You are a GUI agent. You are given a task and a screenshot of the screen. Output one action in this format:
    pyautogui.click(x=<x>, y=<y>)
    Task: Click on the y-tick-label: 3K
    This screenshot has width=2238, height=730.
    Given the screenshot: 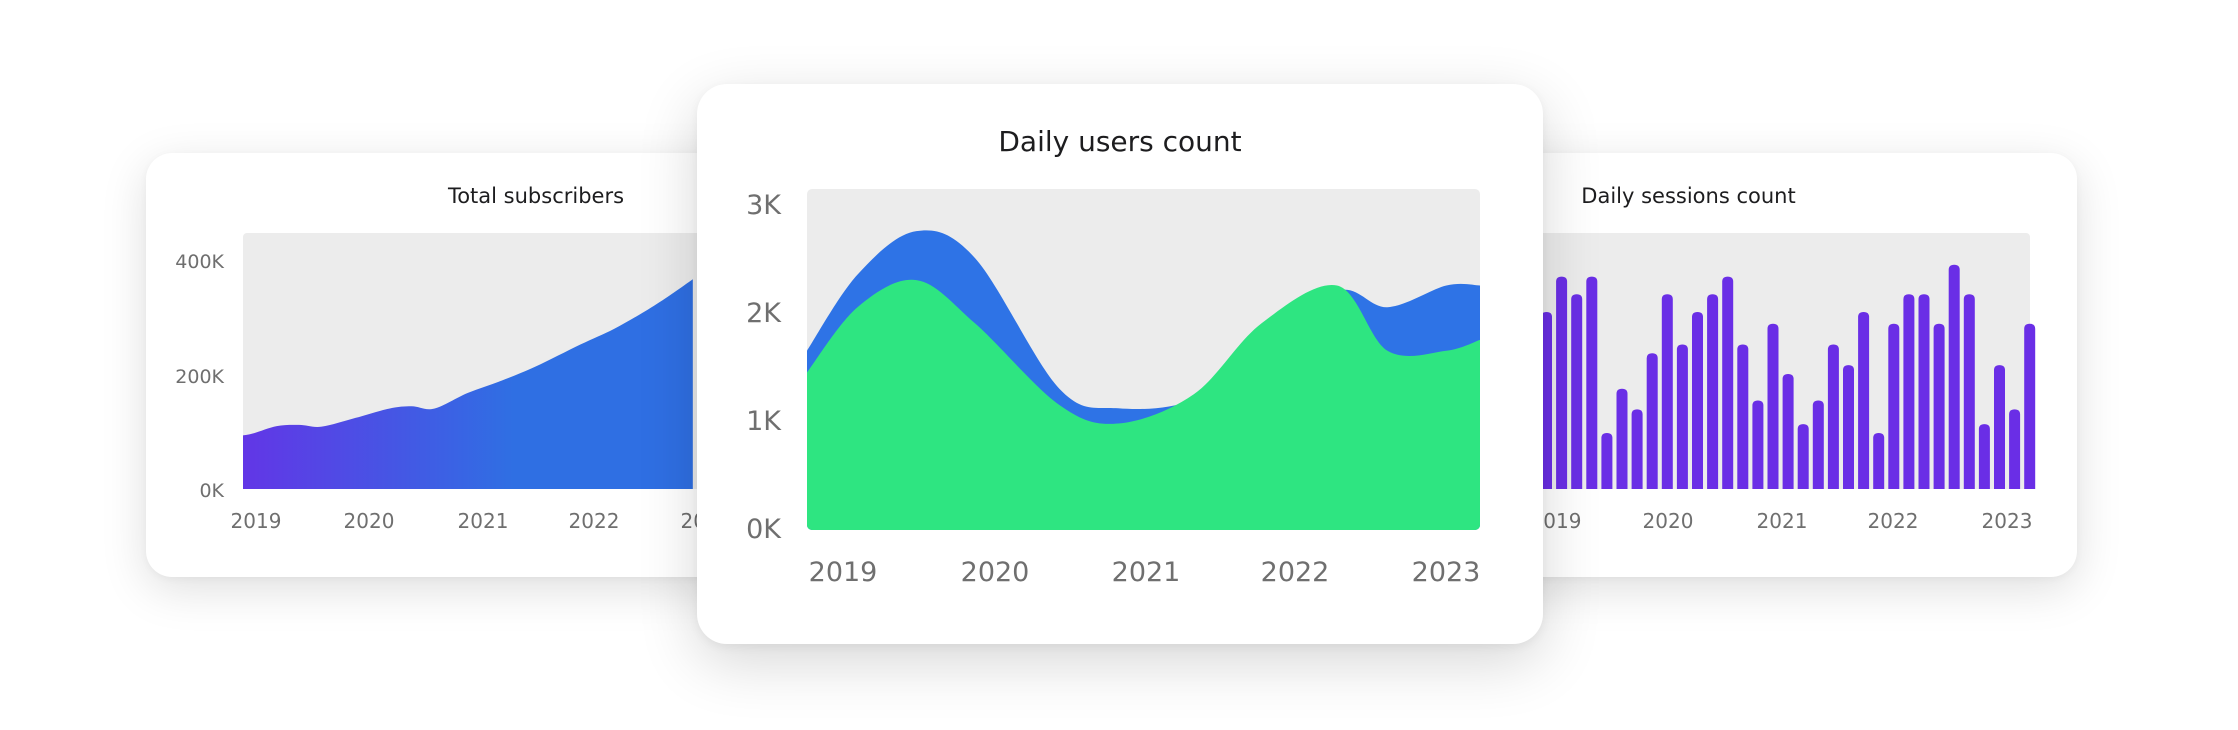 What is the action you would take?
    pyautogui.click(x=764, y=205)
    